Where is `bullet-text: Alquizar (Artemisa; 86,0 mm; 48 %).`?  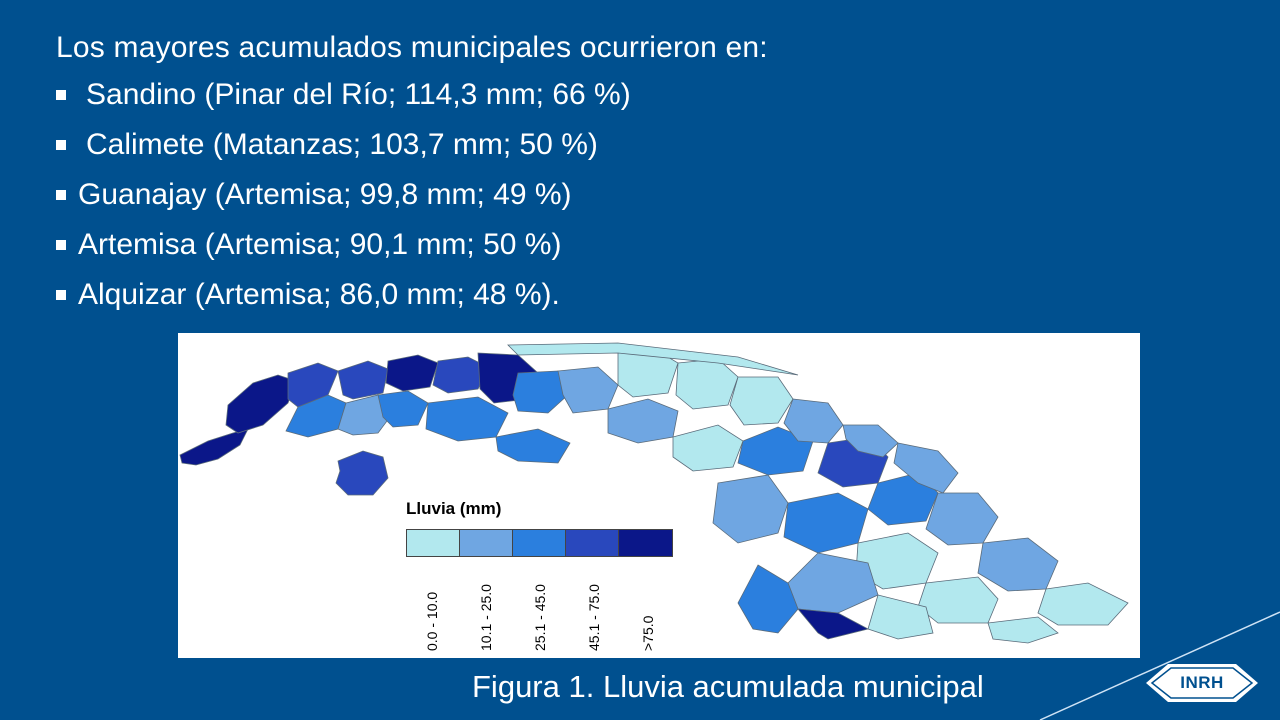
bullet-text: Alquizar (Artemisa; 86,0 mm; 48 %). is located at coordinates (319, 294).